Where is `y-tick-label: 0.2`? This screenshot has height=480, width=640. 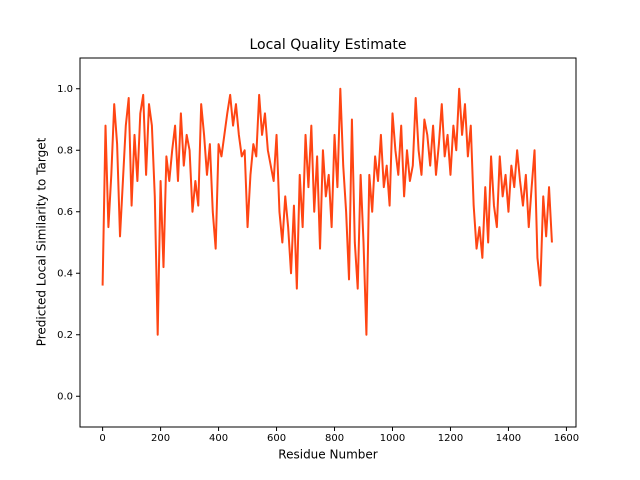 y-tick-label: 0.2 is located at coordinates (65, 335).